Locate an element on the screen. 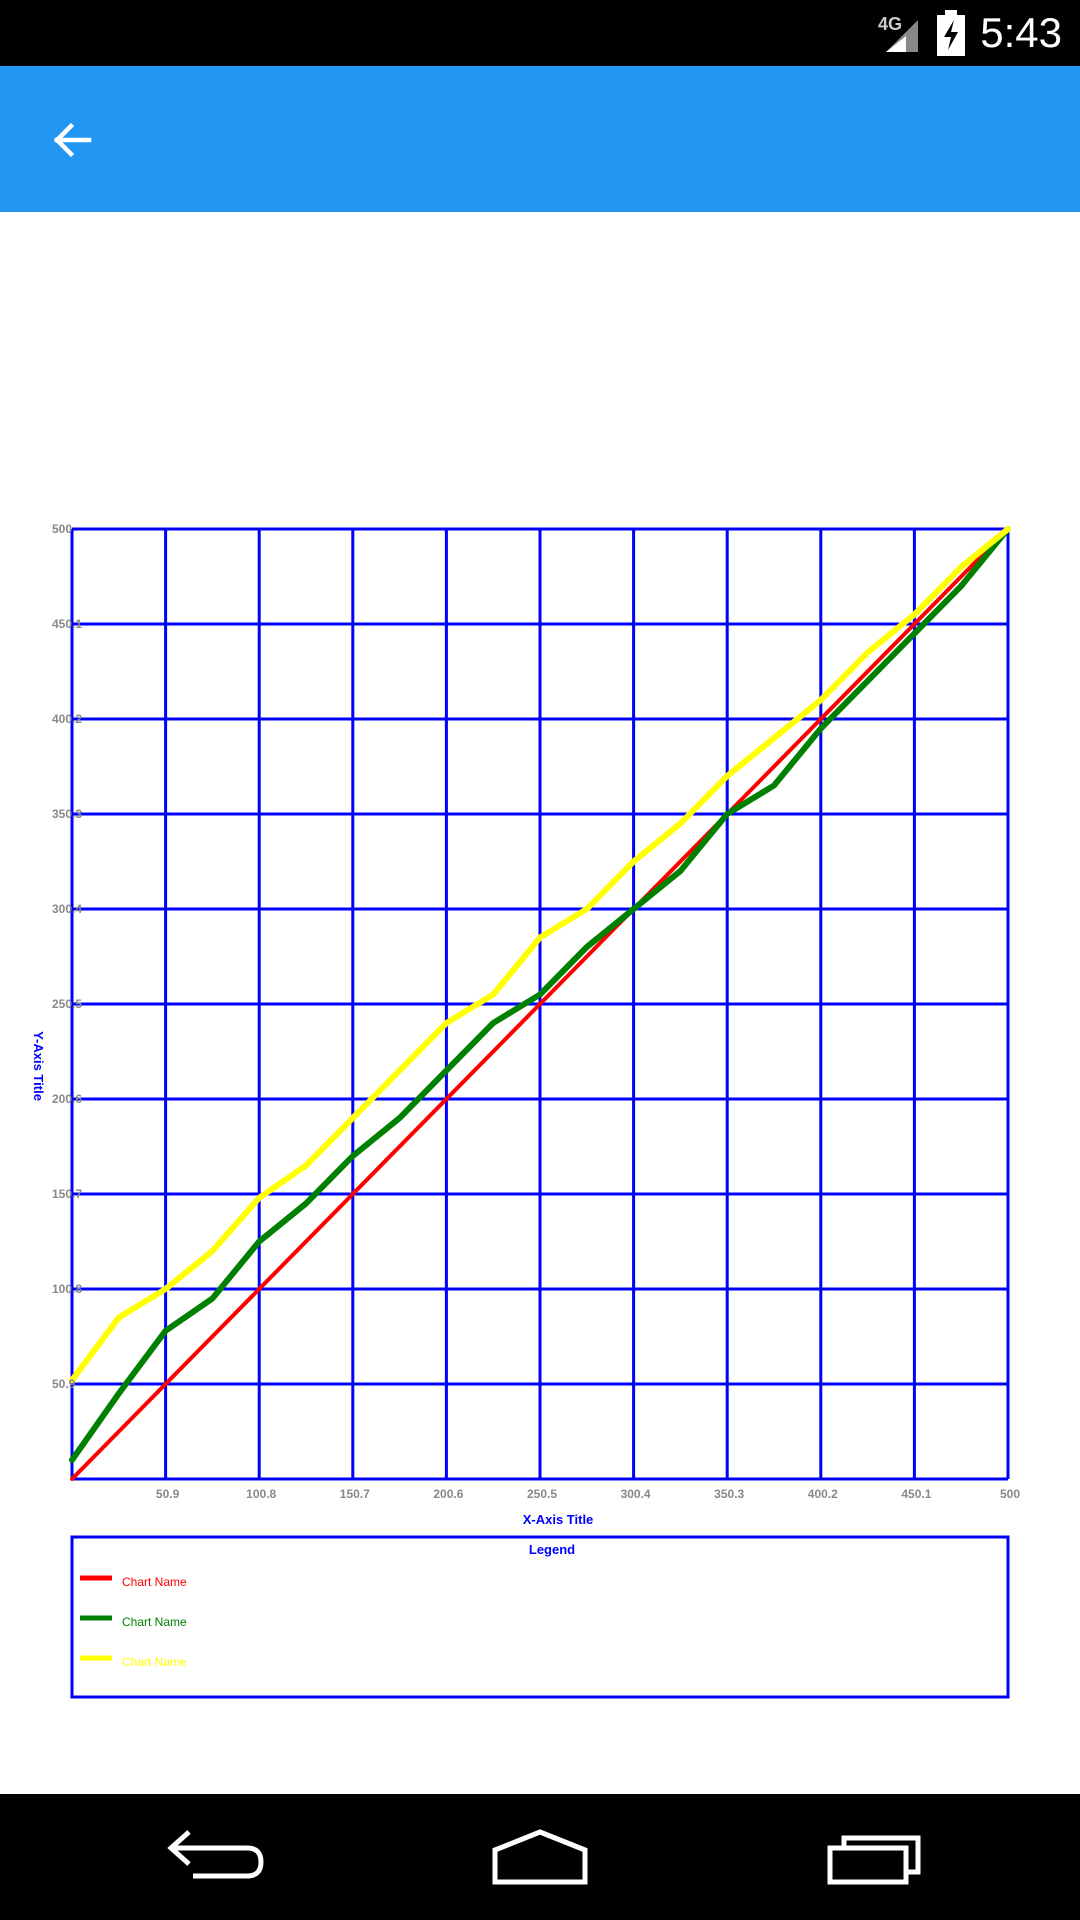  x-tick-label: 300.4 is located at coordinates (636, 1494).